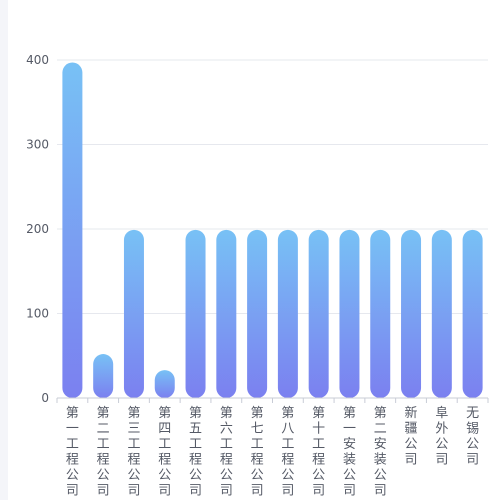 The height and width of the screenshot is (500, 500). What do you see at coordinates (318, 452) in the screenshot?
I see `x-tick-label: 第十工程公司` at bounding box center [318, 452].